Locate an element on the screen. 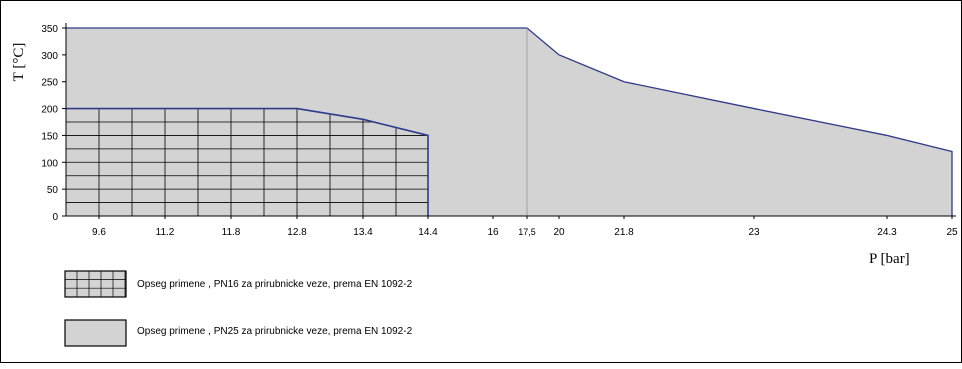  x-tick-label: 21.8 is located at coordinates (624, 232).